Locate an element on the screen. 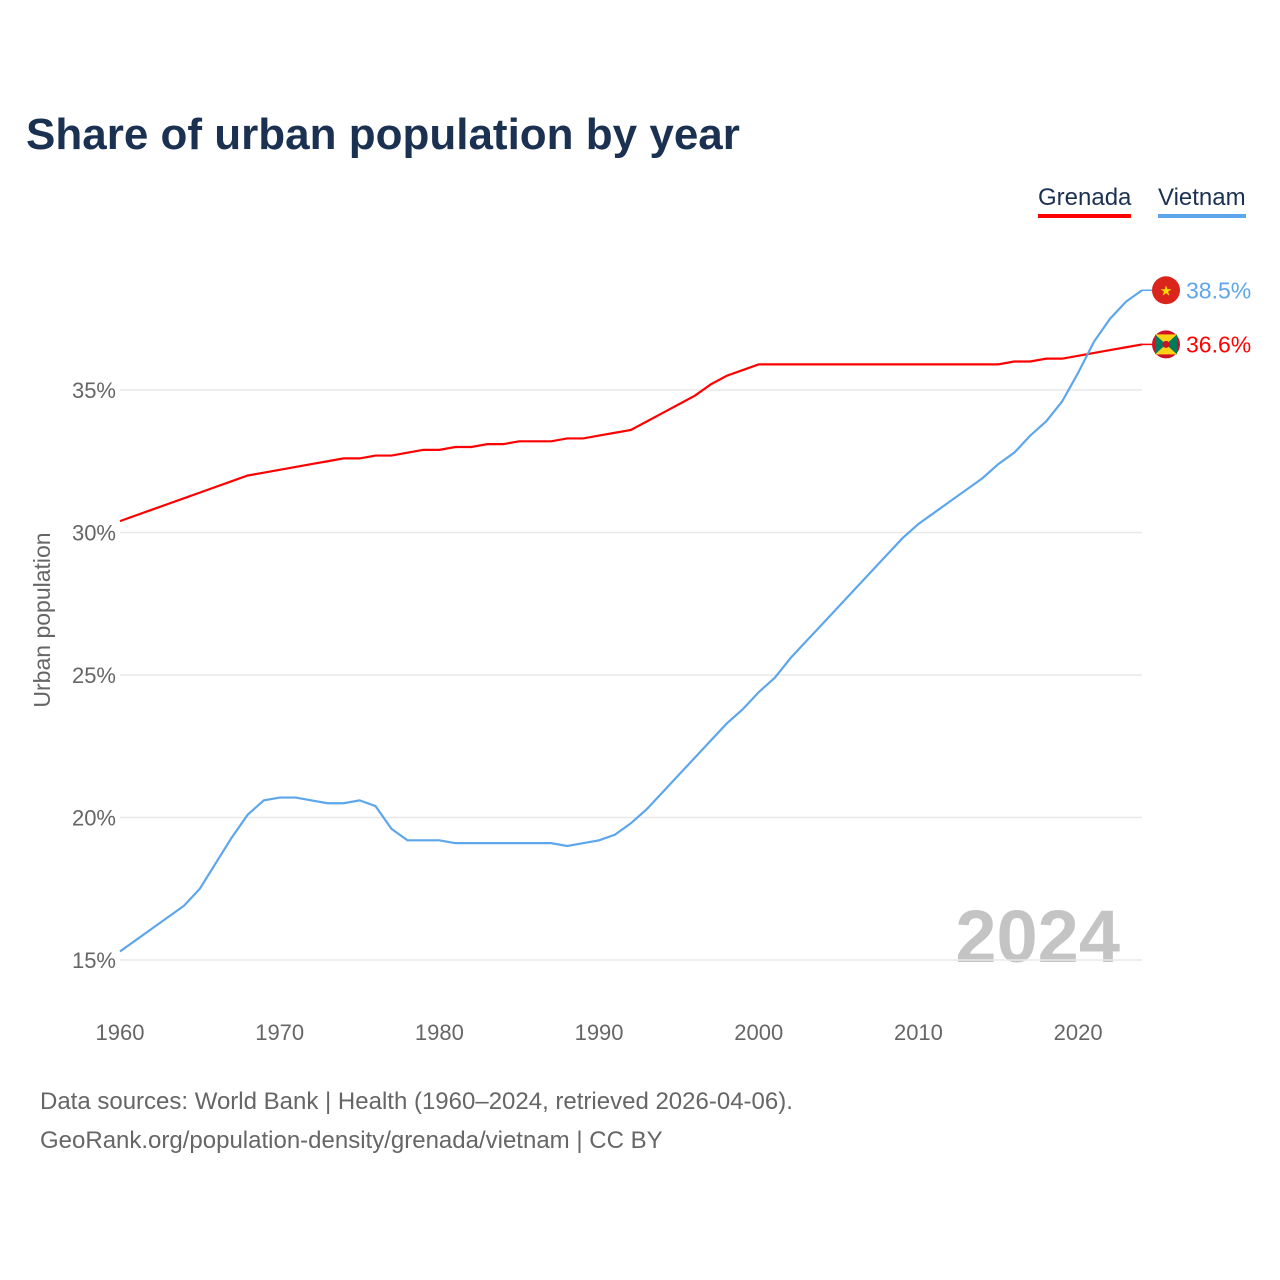 This screenshot has width=1280, height=1280. end-value-label: 38.5% is located at coordinates (1218, 290).